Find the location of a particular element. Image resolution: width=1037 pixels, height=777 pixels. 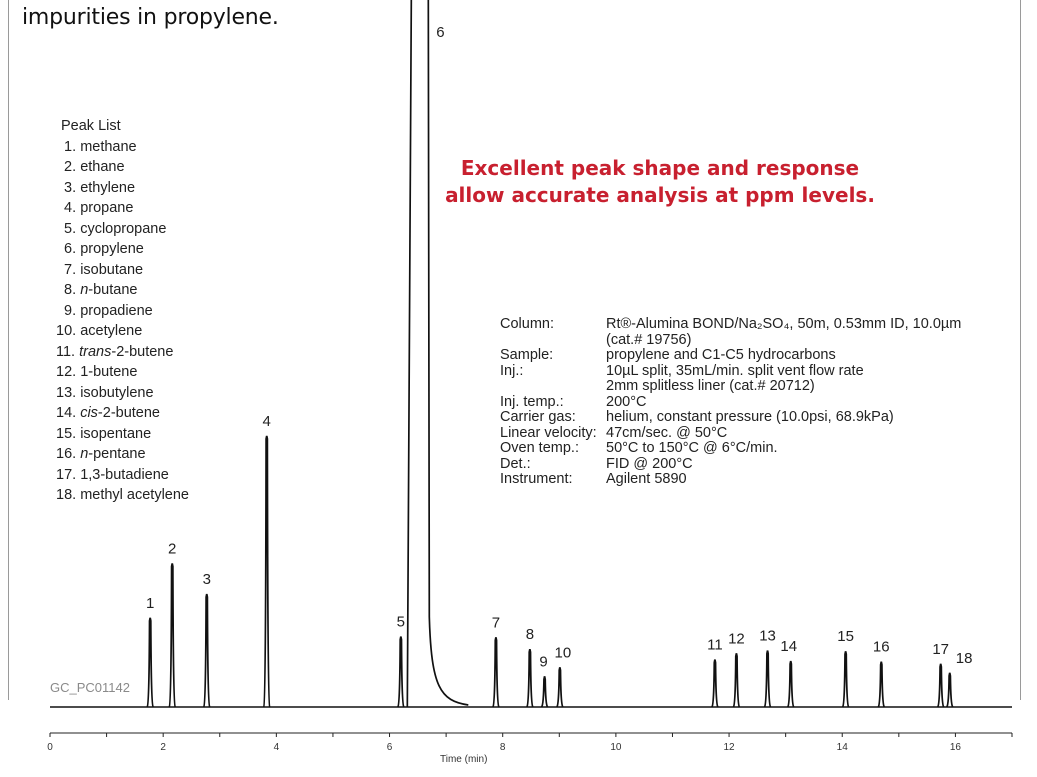

figure-code: GC_PC01142 is located at coordinates (90, 687).